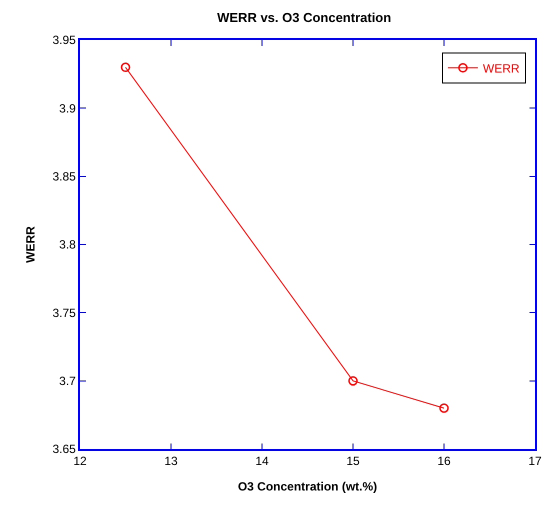 The image size is (553, 509). Describe the element at coordinates (67, 245) in the screenshot. I see `y-tick-label: 3.8` at that location.